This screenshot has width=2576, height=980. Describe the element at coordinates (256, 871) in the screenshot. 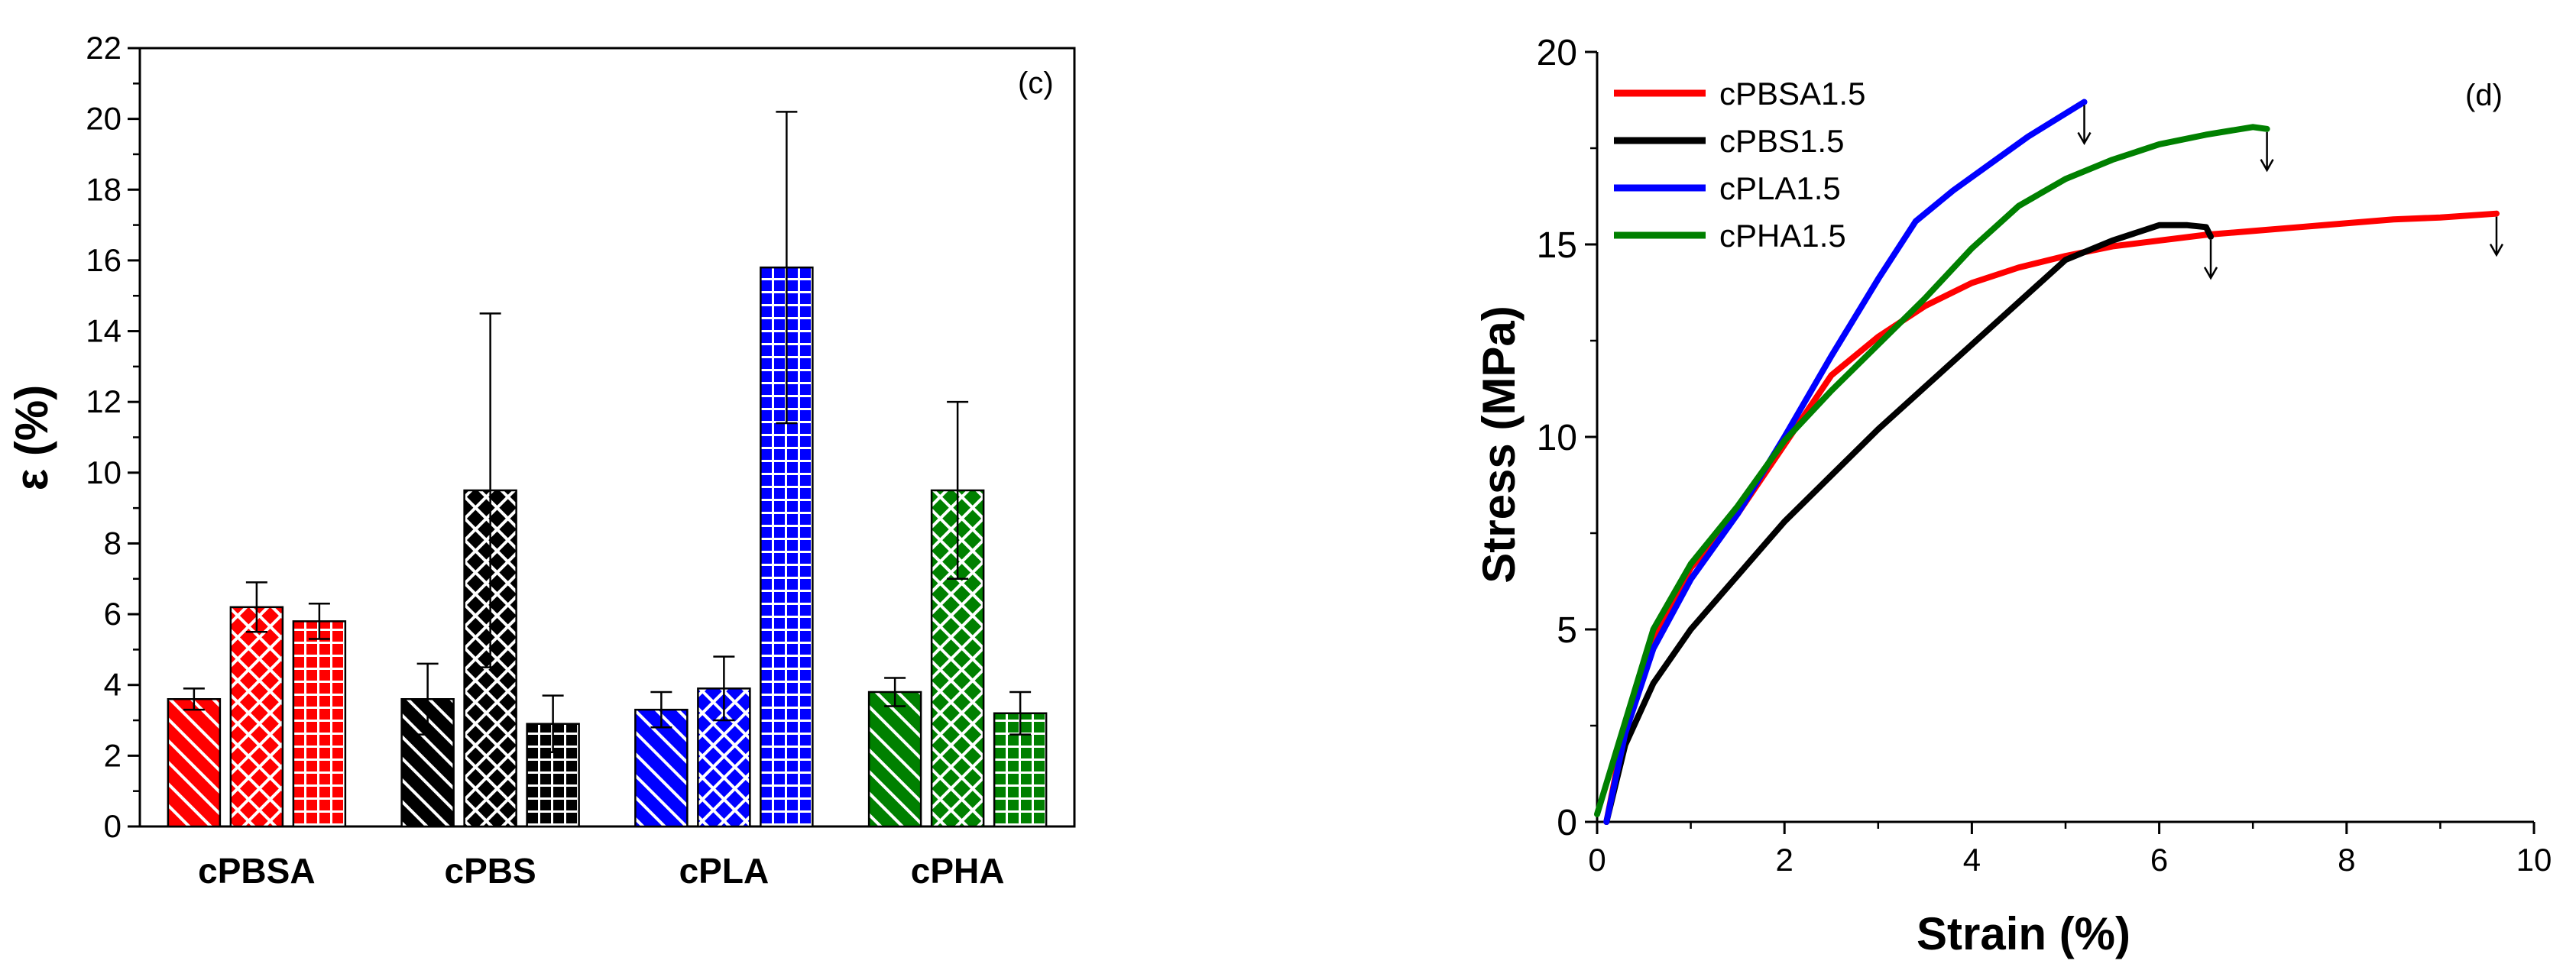

I see `category-label-cPBSA: cPBSA` at that location.